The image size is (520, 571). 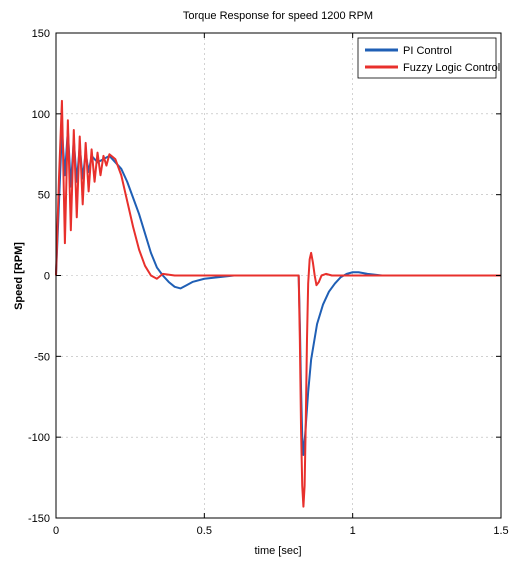 I want to click on x-axis-label: time [sec], so click(x=277, y=551).